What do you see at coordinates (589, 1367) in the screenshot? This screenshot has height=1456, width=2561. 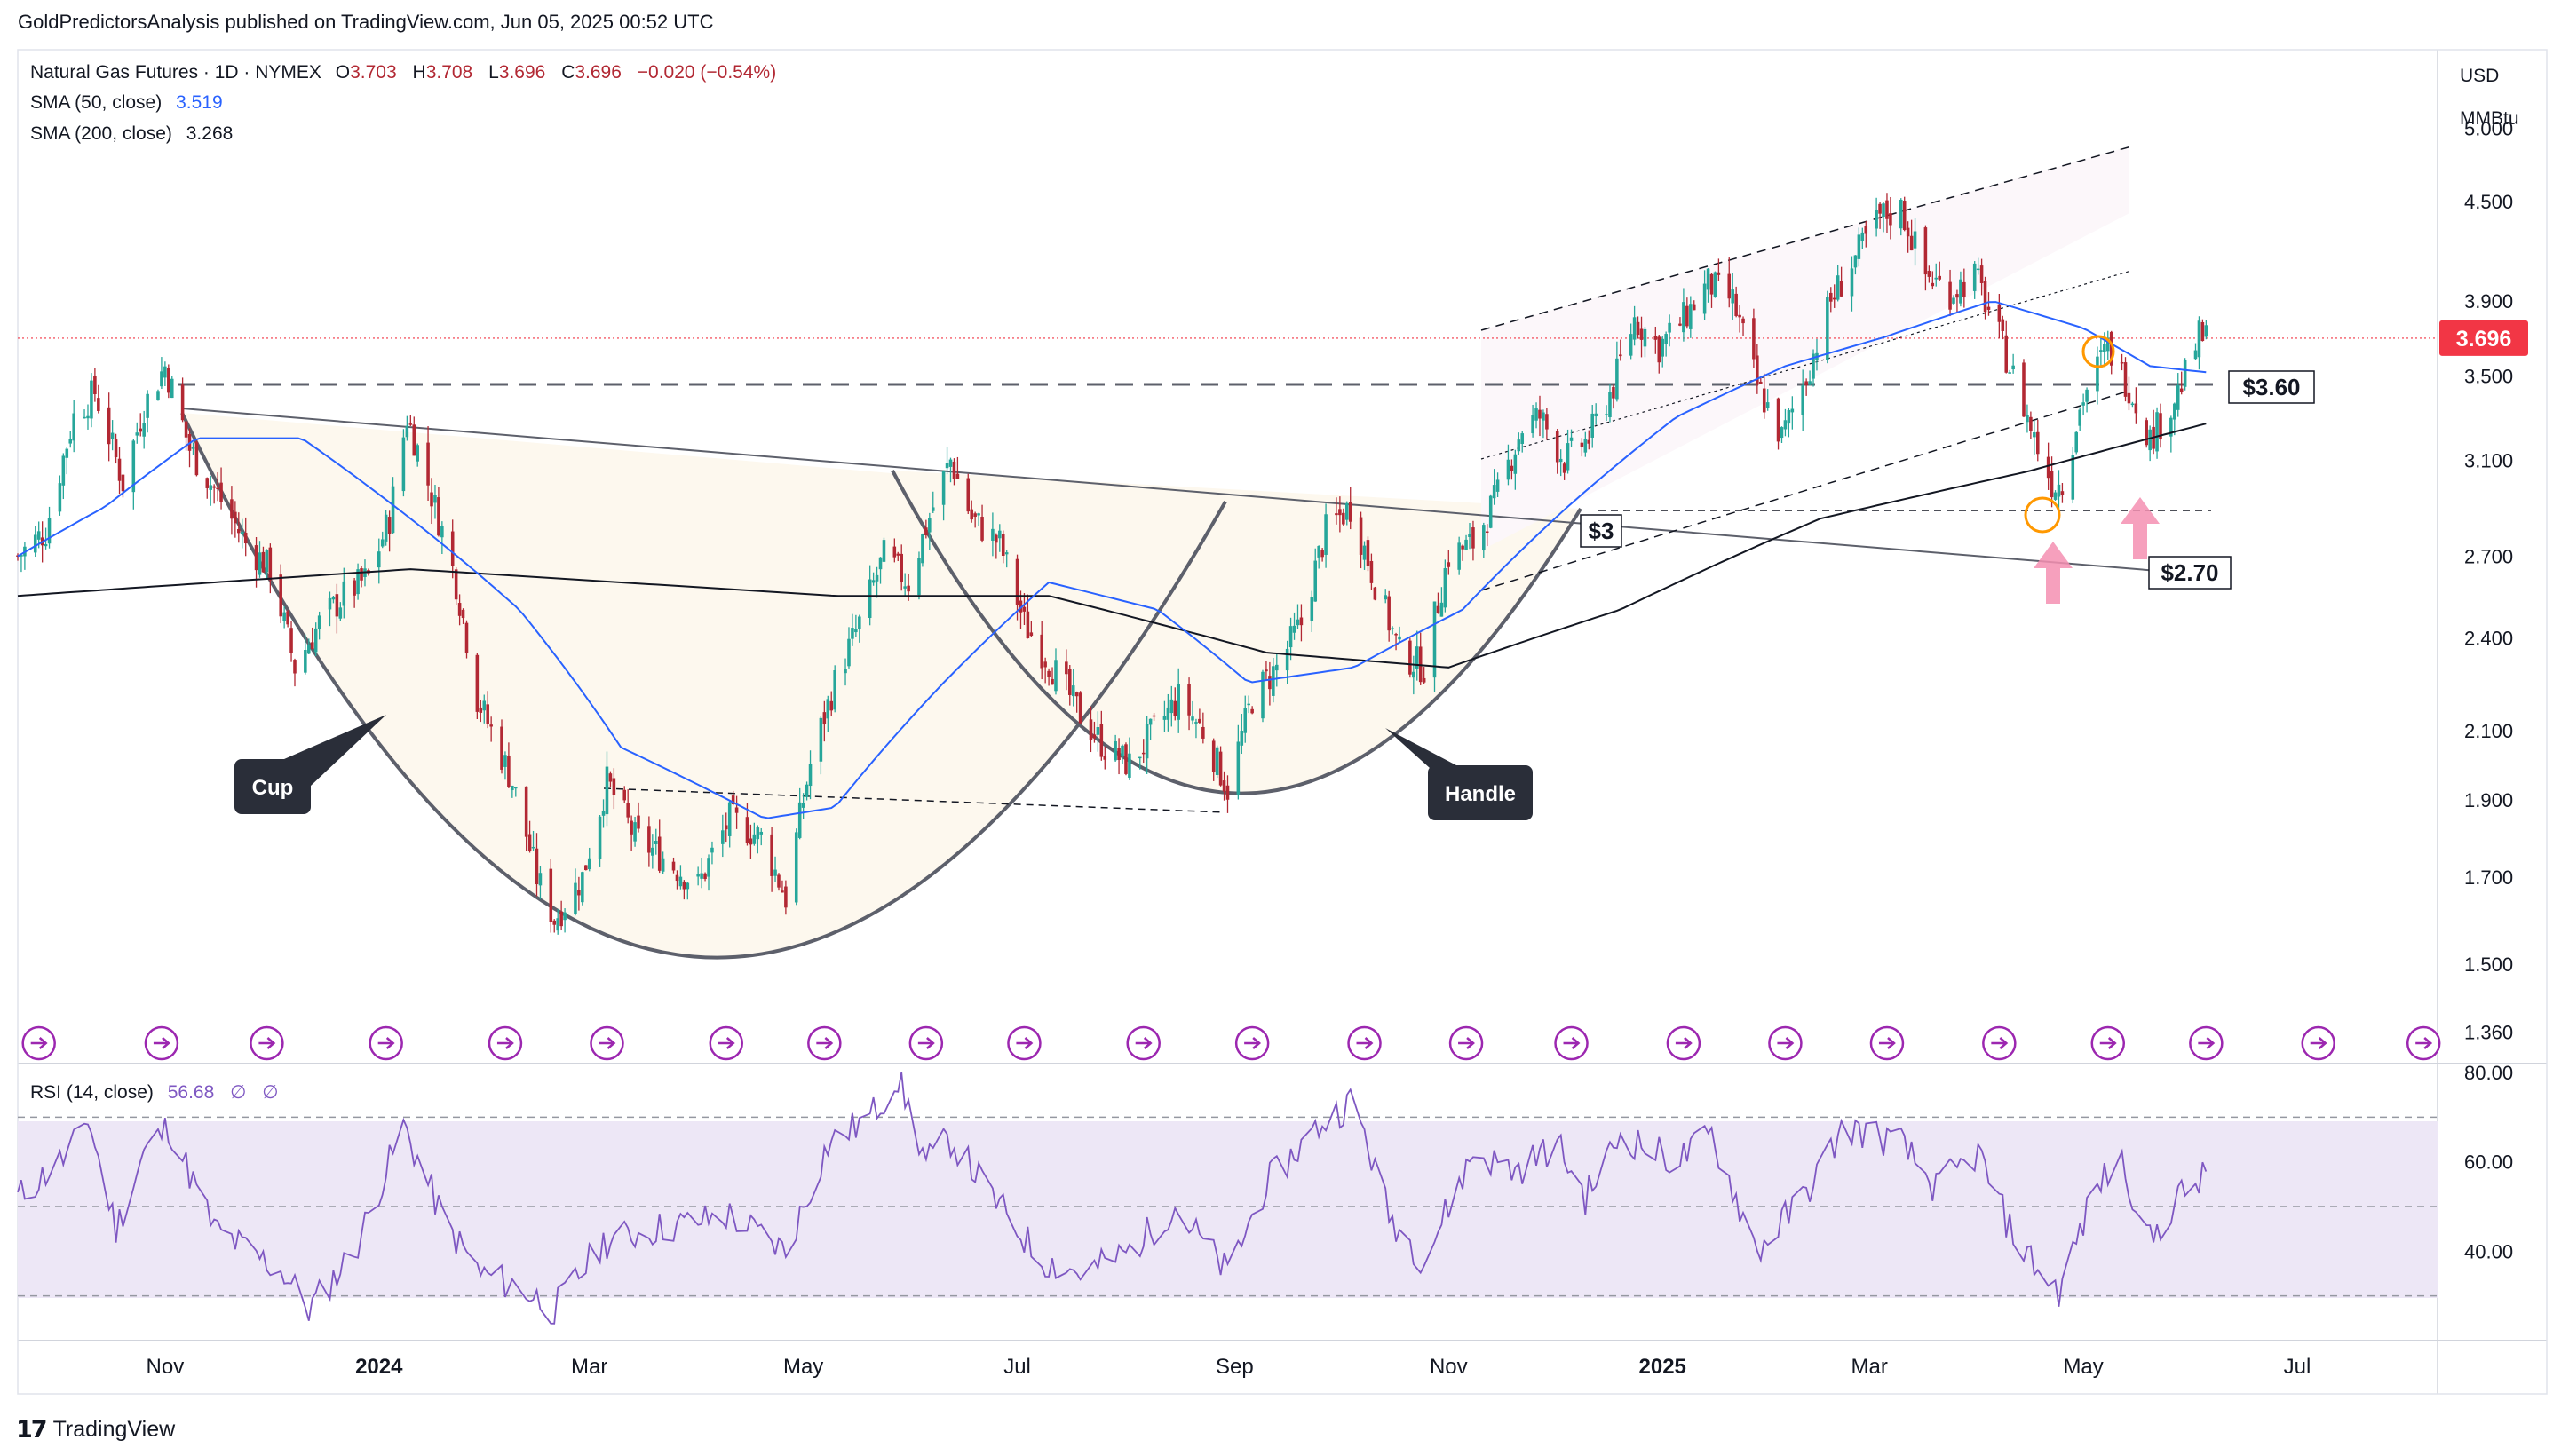 I see `time-tick-label: Mar` at bounding box center [589, 1367].